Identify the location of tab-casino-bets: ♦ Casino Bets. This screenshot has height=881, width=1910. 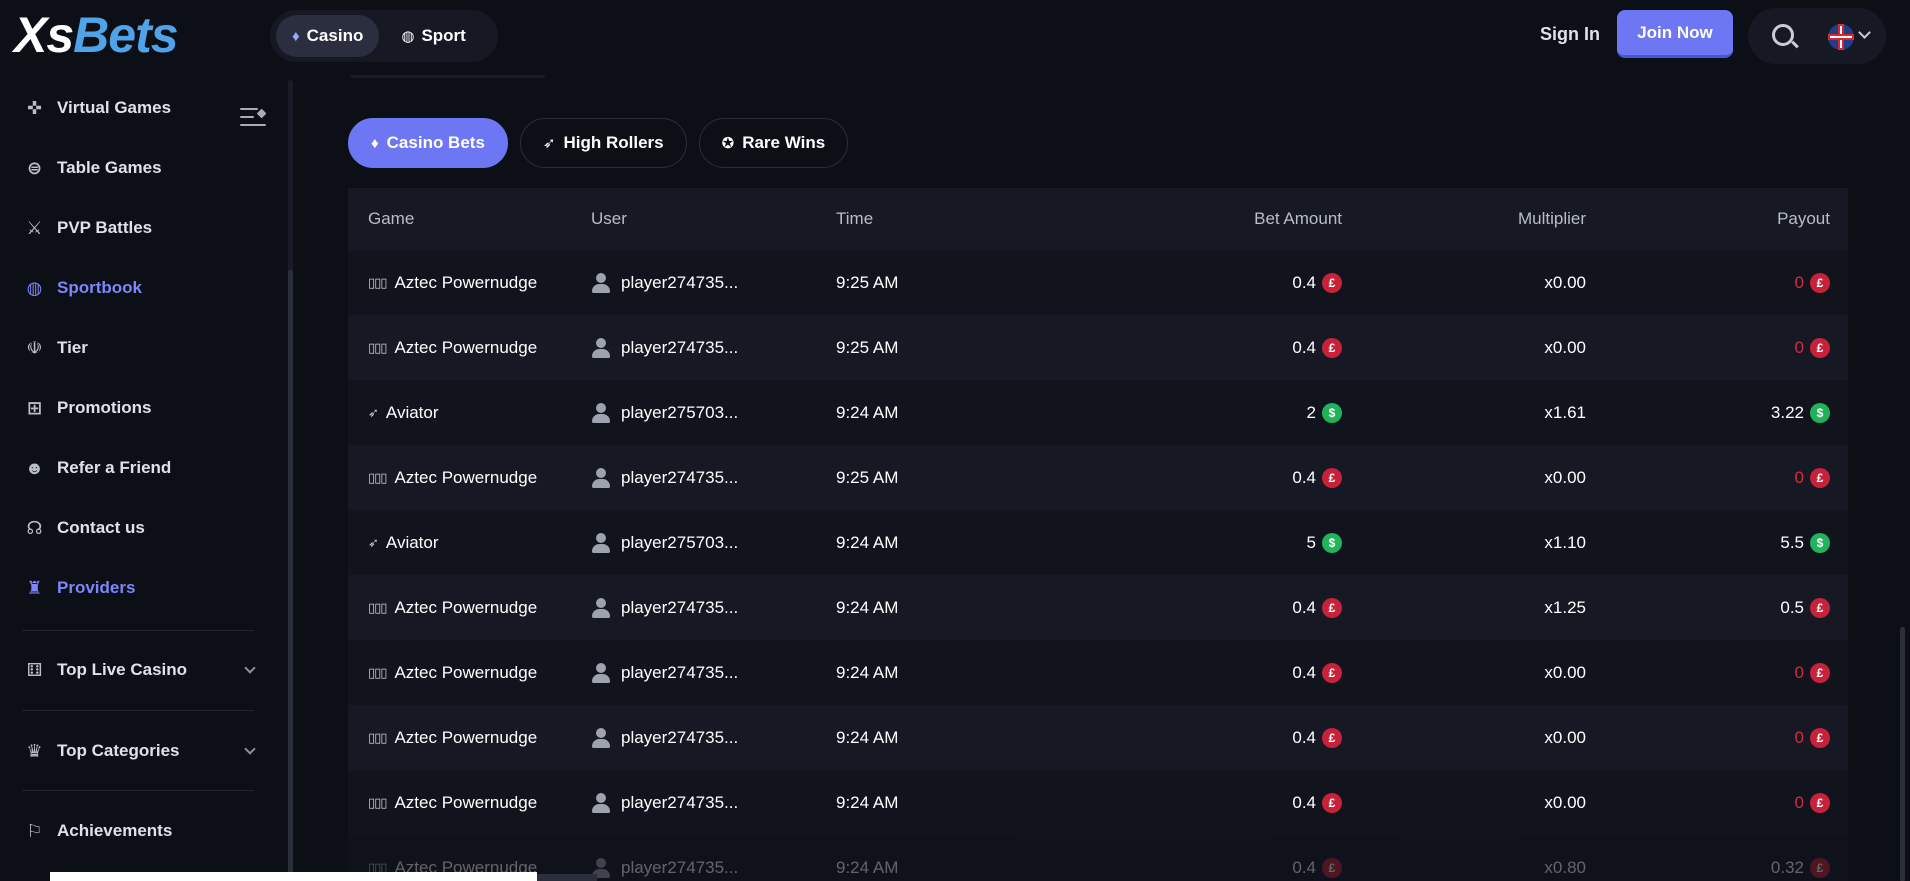
(428, 143).